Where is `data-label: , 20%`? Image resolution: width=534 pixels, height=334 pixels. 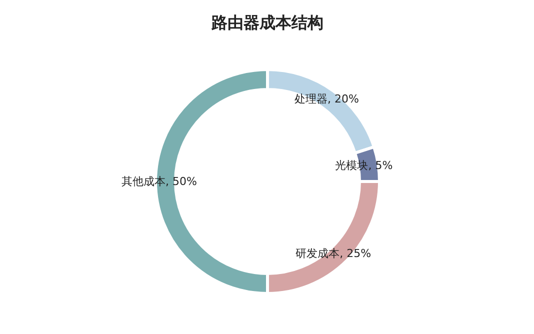
data-label: , 20% is located at coordinates (343, 99).